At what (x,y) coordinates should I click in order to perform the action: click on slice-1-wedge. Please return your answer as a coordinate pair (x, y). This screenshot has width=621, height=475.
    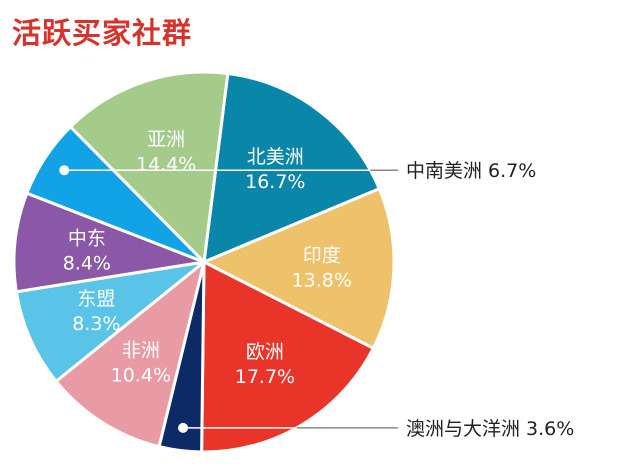
    Looking at the image, I should click on (291, 167).